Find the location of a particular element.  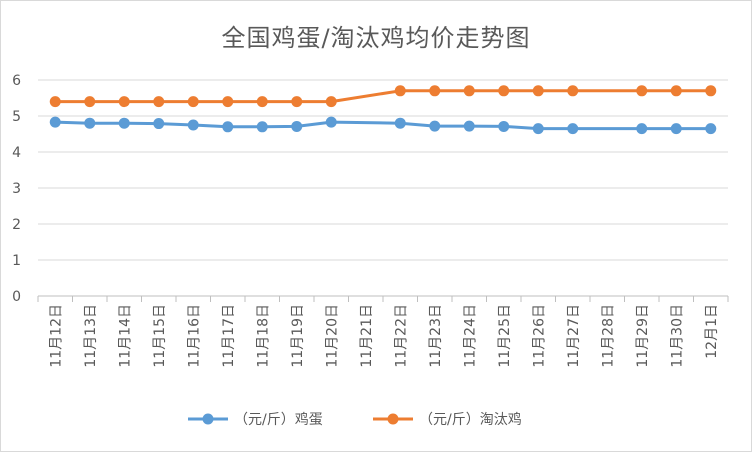

x-tick-label: 11月17日 is located at coordinates (229, 336).